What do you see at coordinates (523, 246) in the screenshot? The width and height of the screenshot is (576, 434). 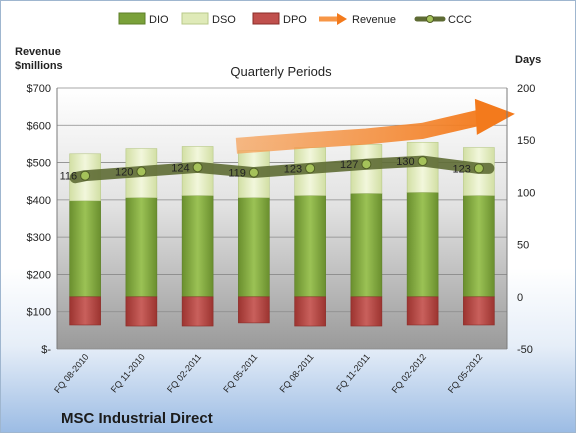 I see `right-tick-label: 50` at bounding box center [523, 246].